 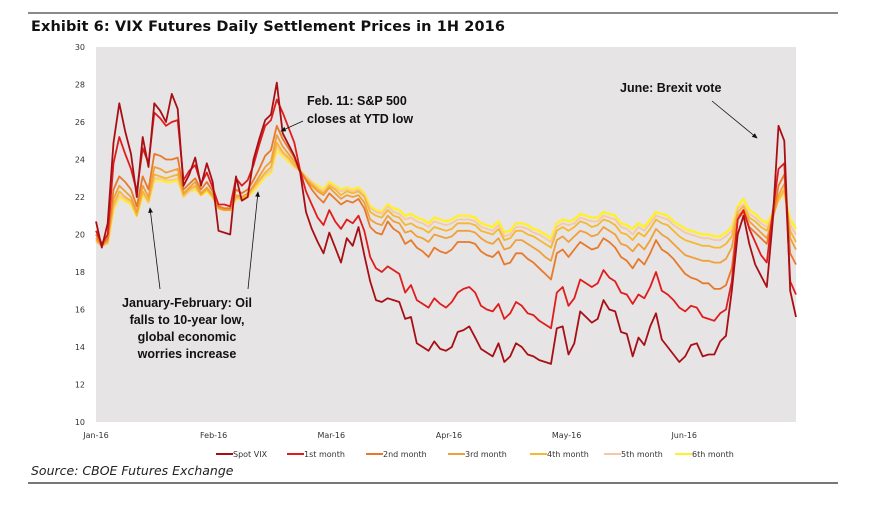 I want to click on y-tick-label: 26, so click(x=80, y=122).